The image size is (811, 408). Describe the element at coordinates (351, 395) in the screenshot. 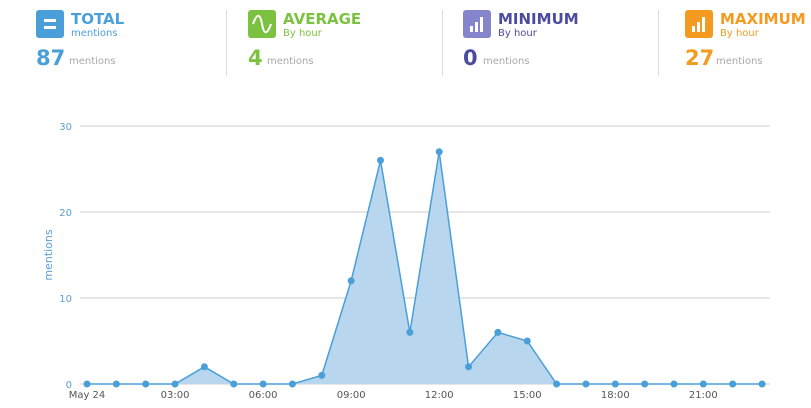

I see `x-tick-label: 09:00` at that location.